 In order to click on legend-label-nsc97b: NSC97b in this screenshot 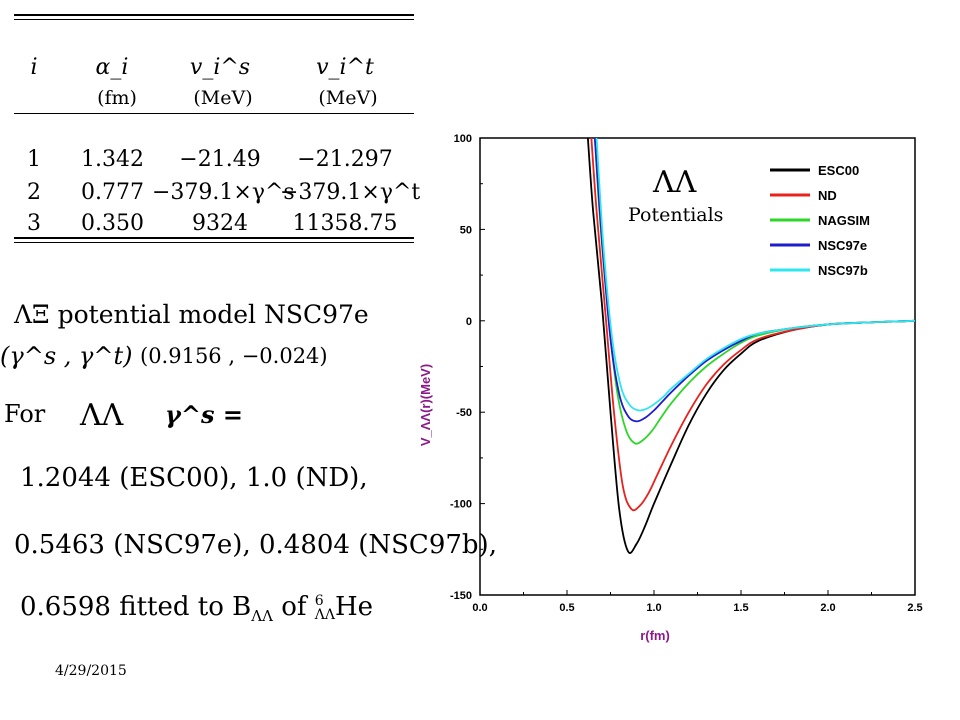, I will do `click(843, 270)`.